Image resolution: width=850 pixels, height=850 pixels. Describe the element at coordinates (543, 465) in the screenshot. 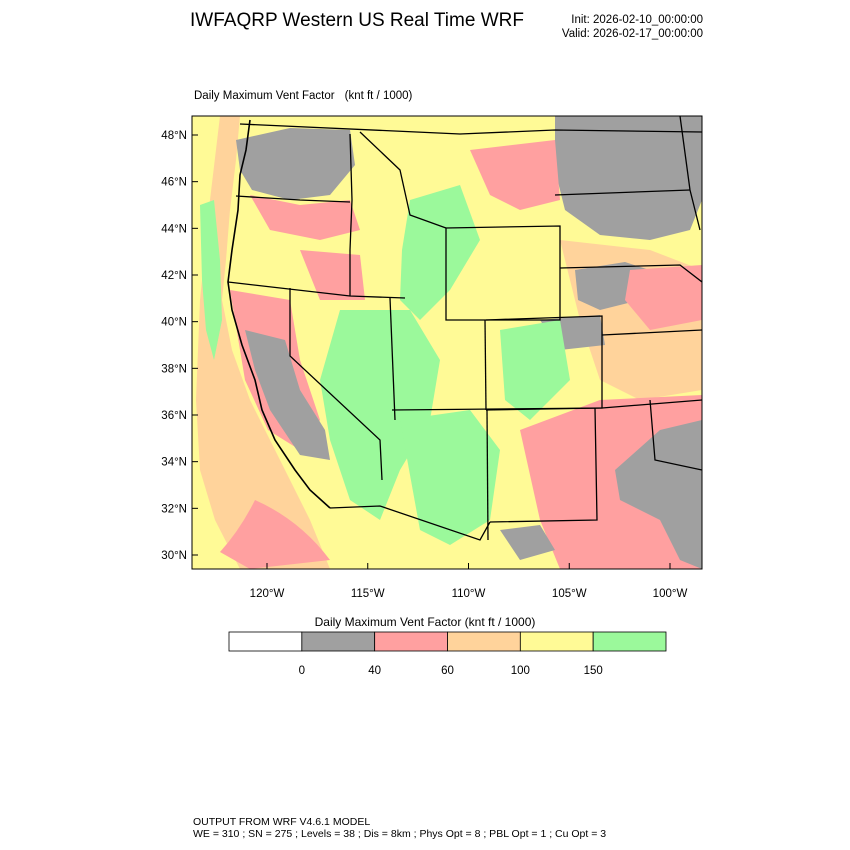

I see `border-nm-tx` at that location.